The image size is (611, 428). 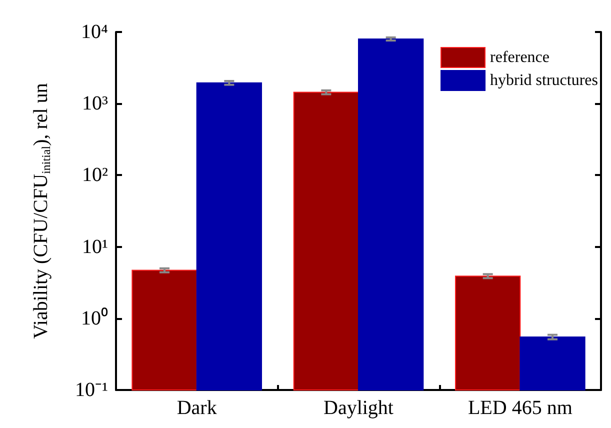 What do you see at coordinates (94, 318) in the screenshot?
I see `y-tick-label: 10⁰` at bounding box center [94, 318].